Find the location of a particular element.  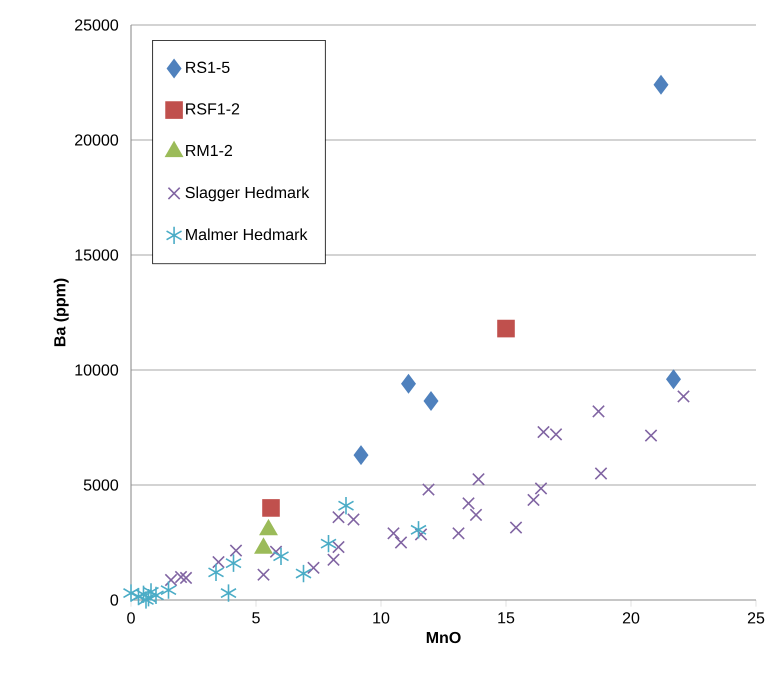

legend-label: RS1-5 is located at coordinates (208, 67).